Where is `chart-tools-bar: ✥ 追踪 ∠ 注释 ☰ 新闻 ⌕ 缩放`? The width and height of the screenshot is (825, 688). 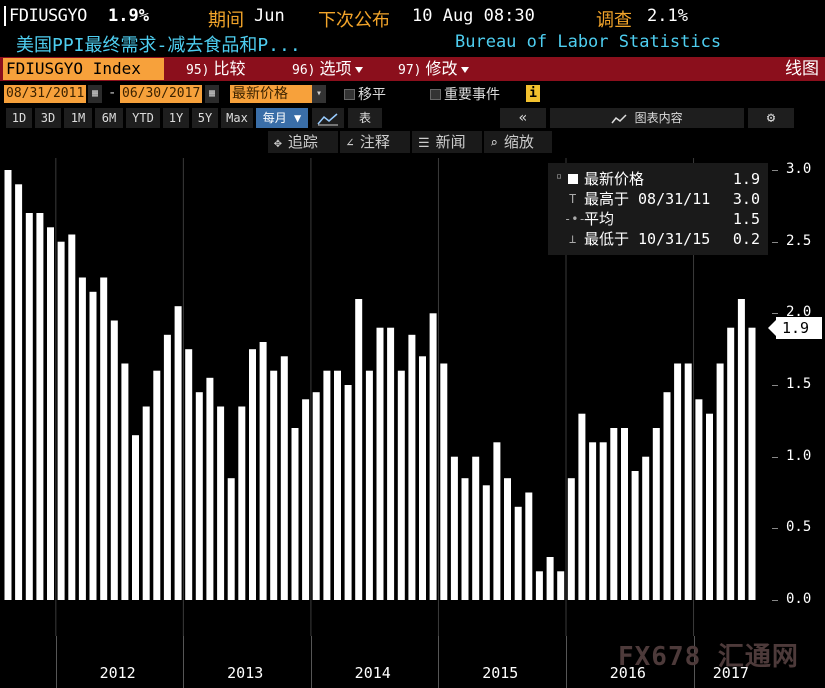
chart-tools-bar: ✥ 追踪 ∠ 注释 ☰ 新闻 ⌕ 缩放 is located at coordinates (412, 143).